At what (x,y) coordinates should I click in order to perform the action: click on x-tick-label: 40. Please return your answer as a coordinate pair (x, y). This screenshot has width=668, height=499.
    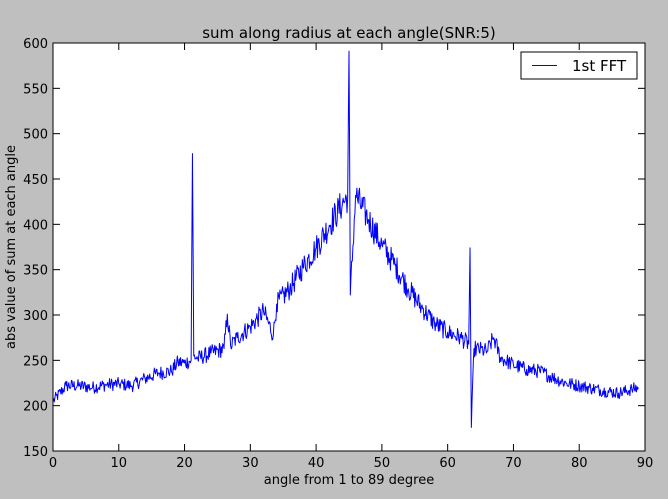
    Looking at the image, I should click on (316, 463).